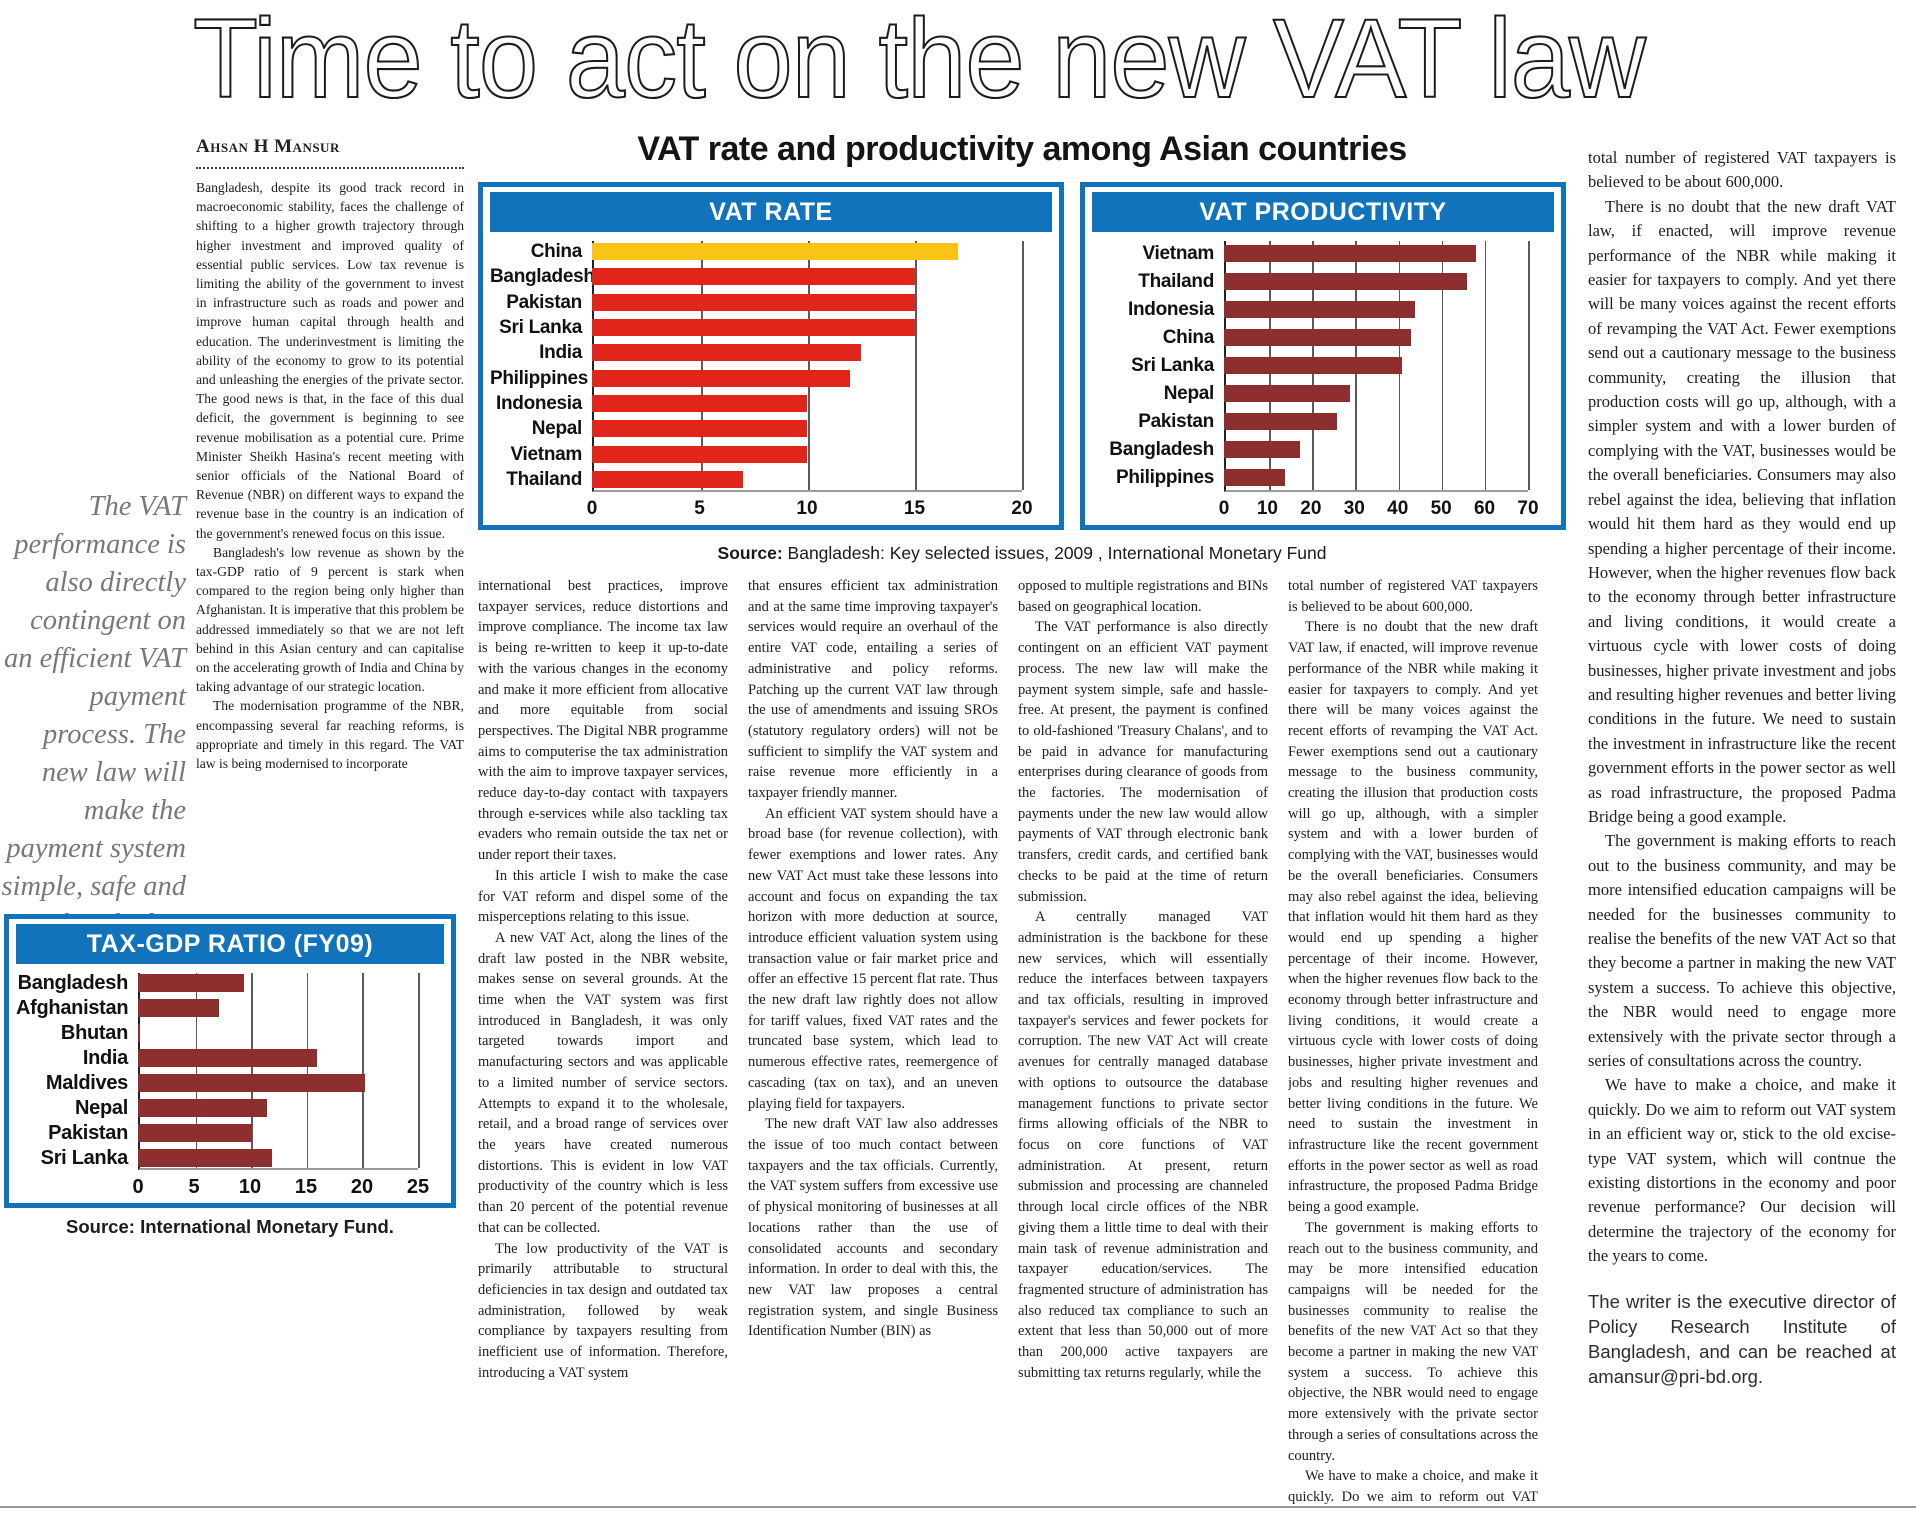  I want to click on chart-x-axis: 0 5 10 15 20, so click(810, 507).